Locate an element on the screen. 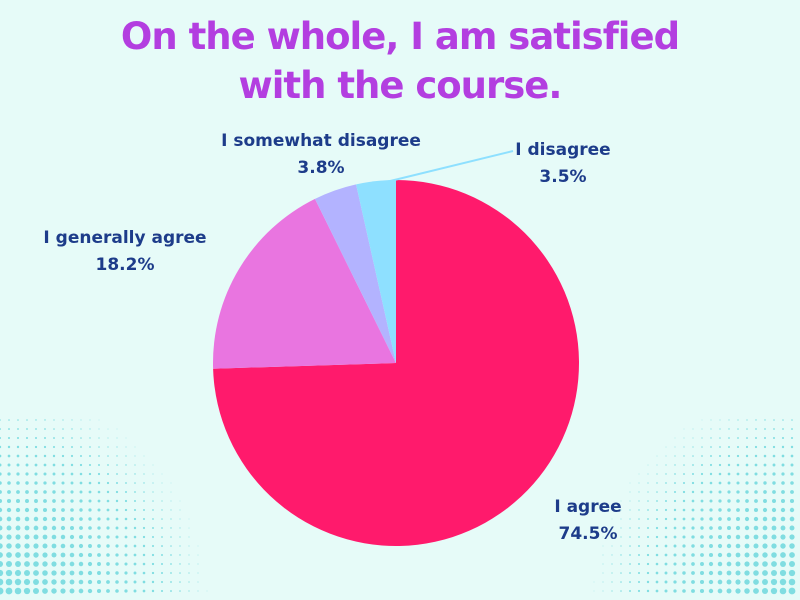 Image resolution: width=800 pixels, height=600 pixels. slice-label-i-agree: I agree is located at coordinates (587, 507).